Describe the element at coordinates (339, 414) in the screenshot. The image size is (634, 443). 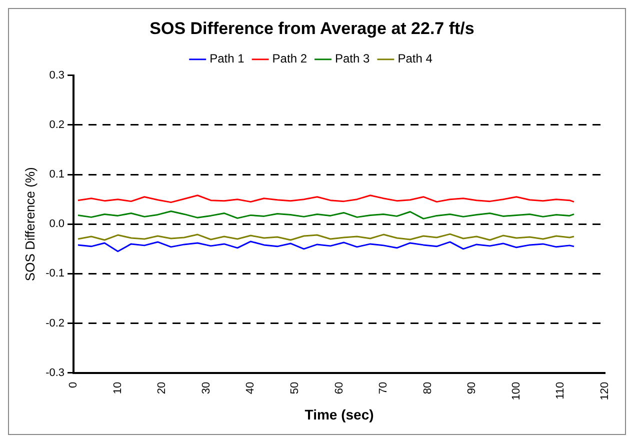
I see `x-axis-title: Time (sec)` at that location.